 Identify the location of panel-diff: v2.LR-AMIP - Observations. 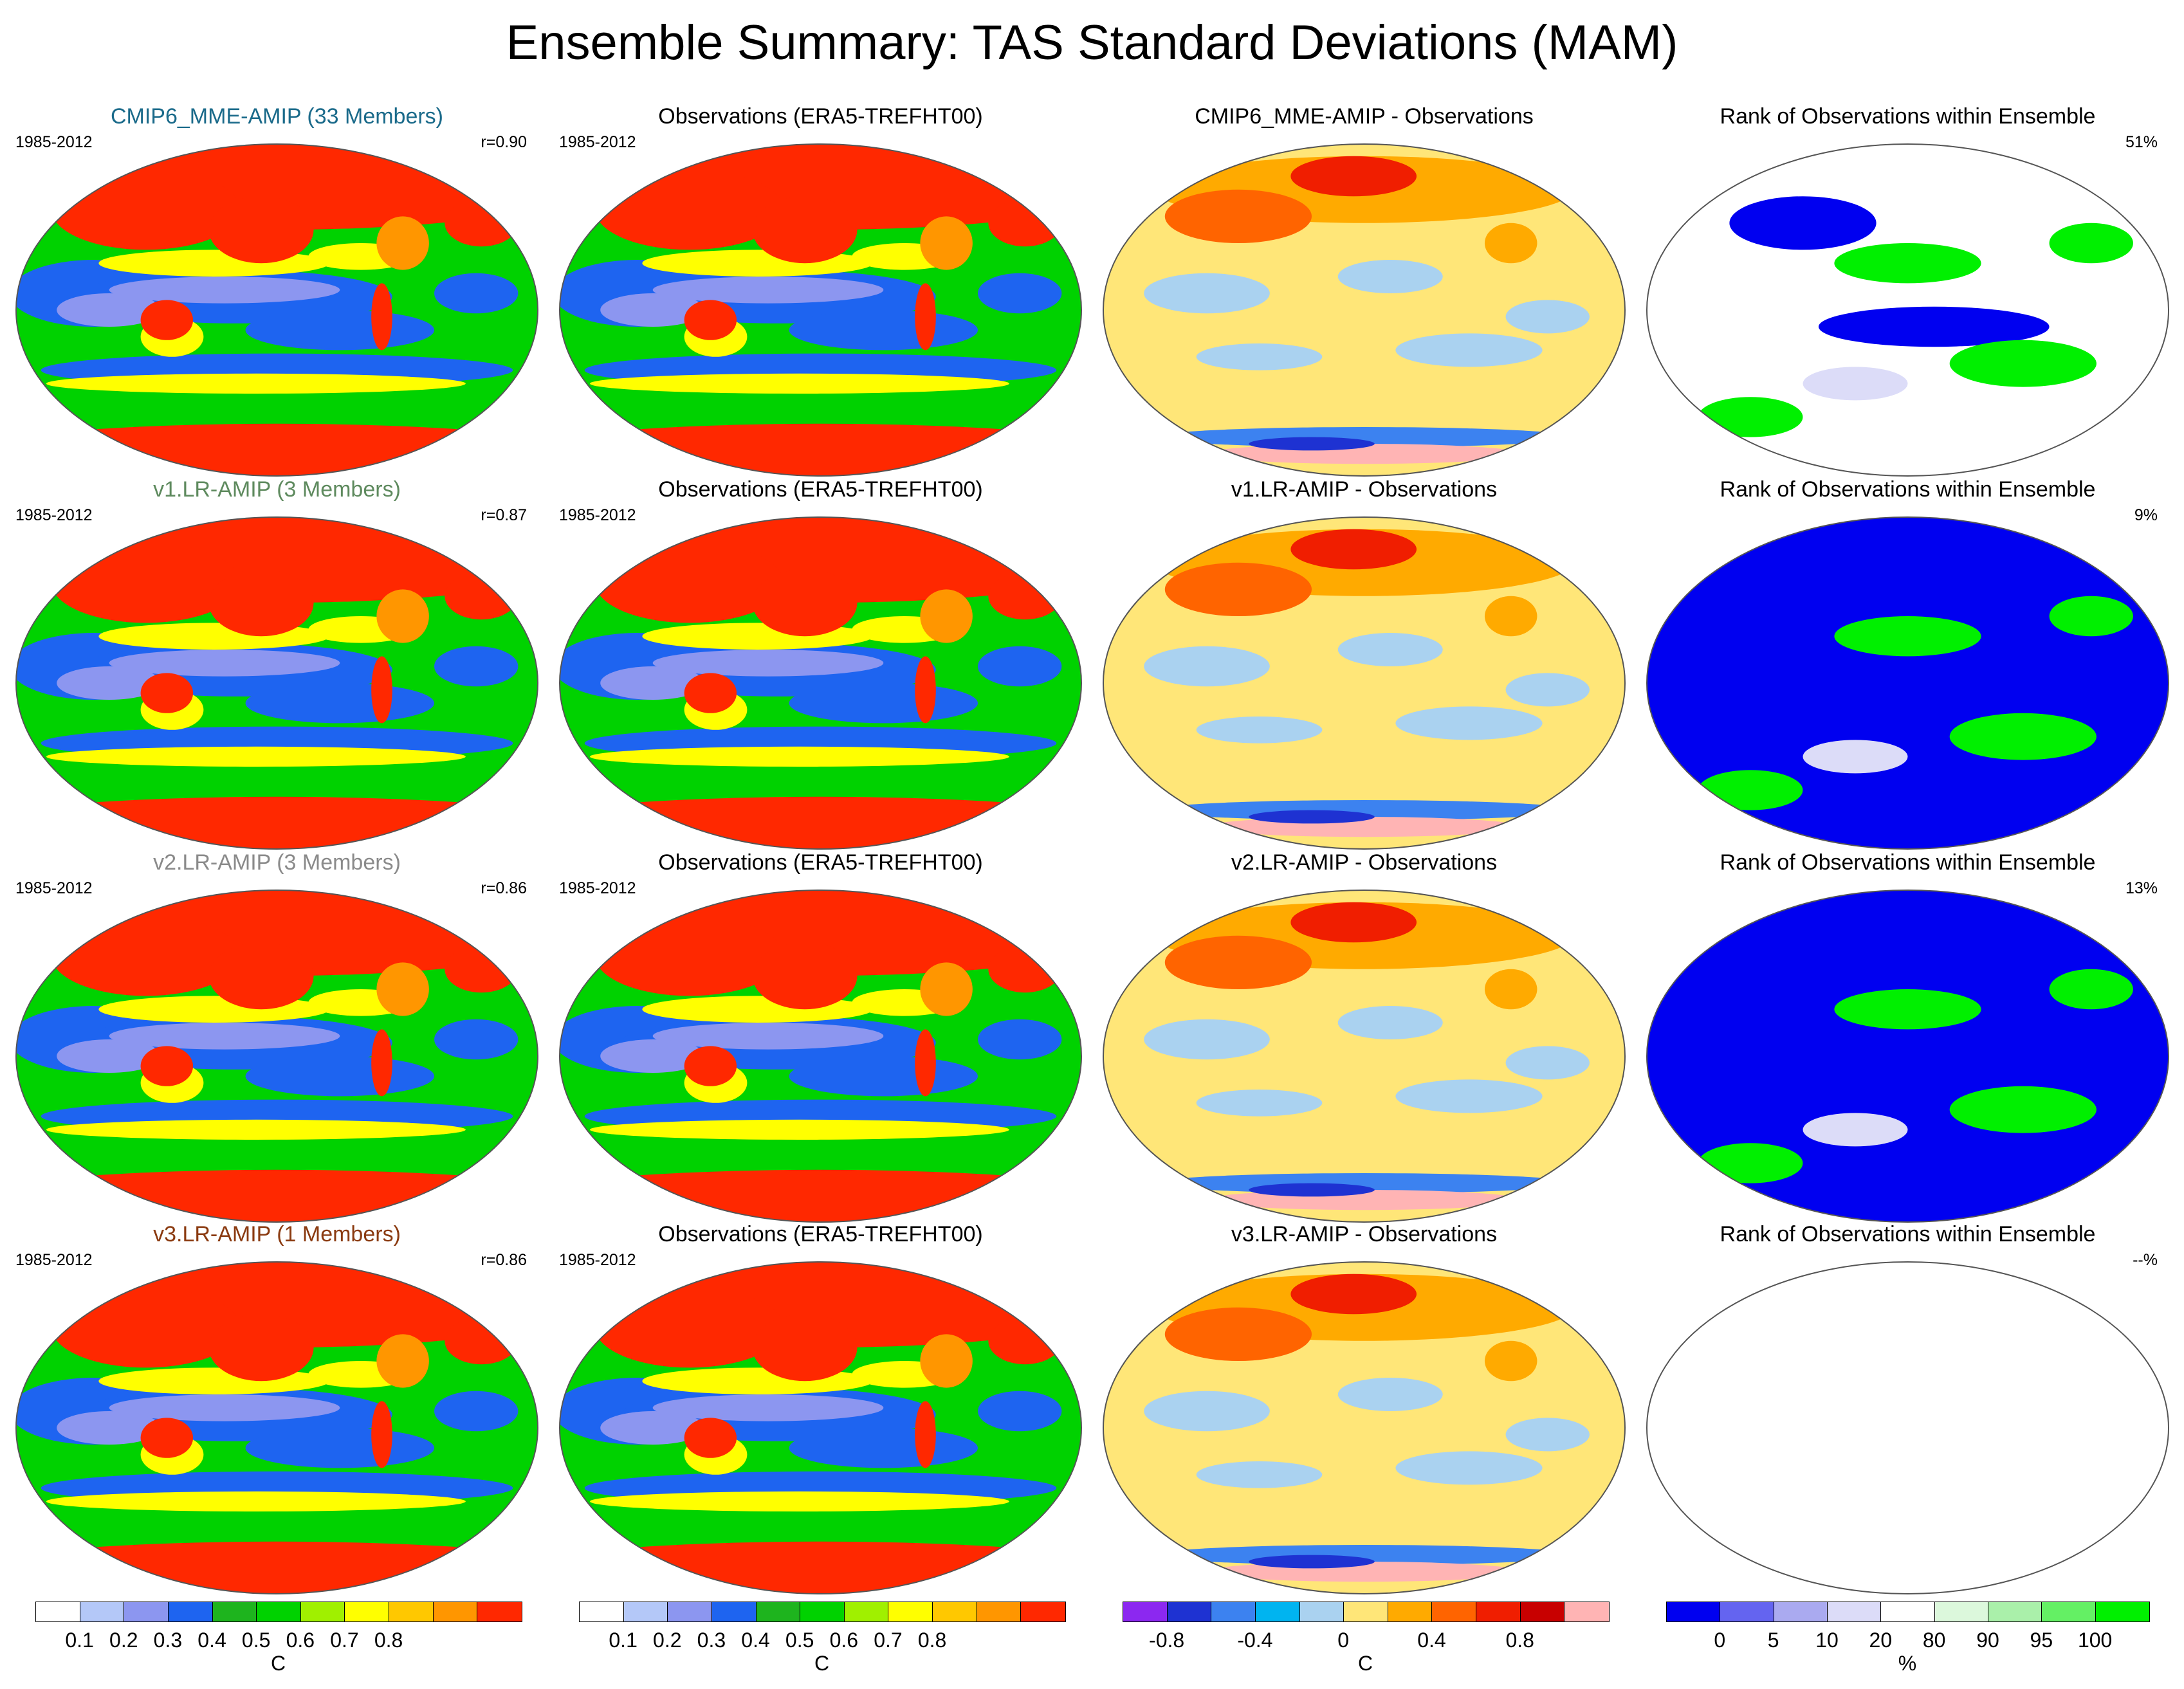
(1364, 1036).